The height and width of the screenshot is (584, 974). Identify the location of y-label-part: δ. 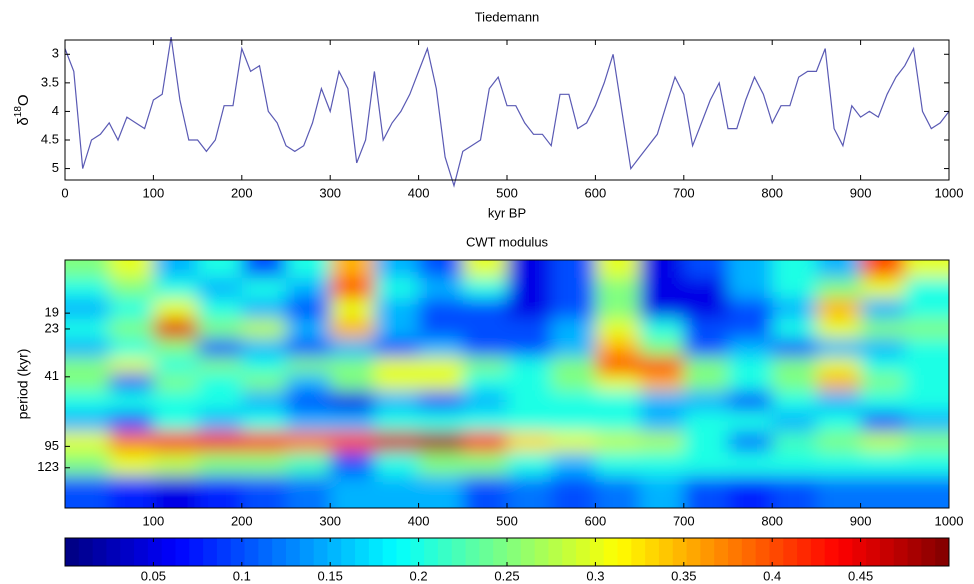
(23, 121).